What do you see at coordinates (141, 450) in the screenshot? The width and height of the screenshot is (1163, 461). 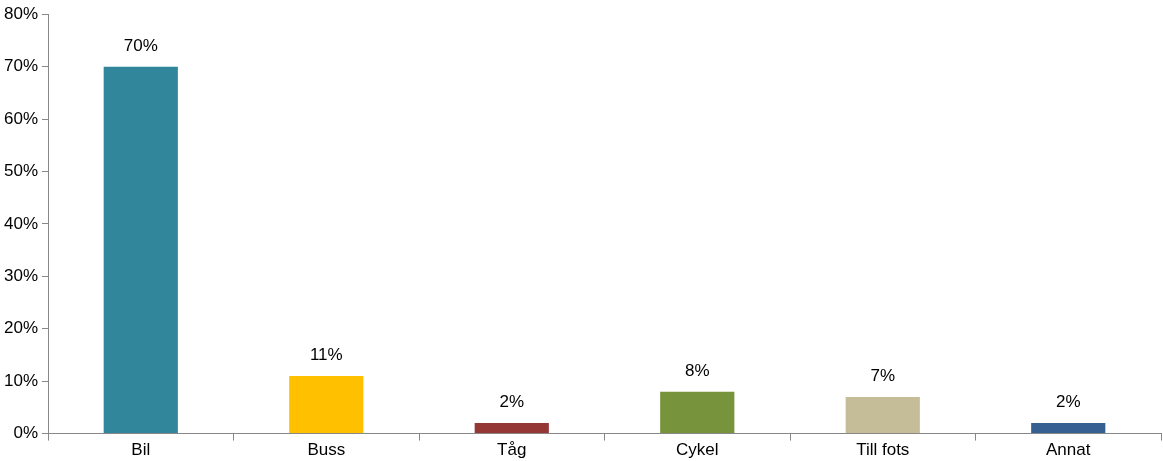 I see `x-tick-label: Bil` at bounding box center [141, 450].